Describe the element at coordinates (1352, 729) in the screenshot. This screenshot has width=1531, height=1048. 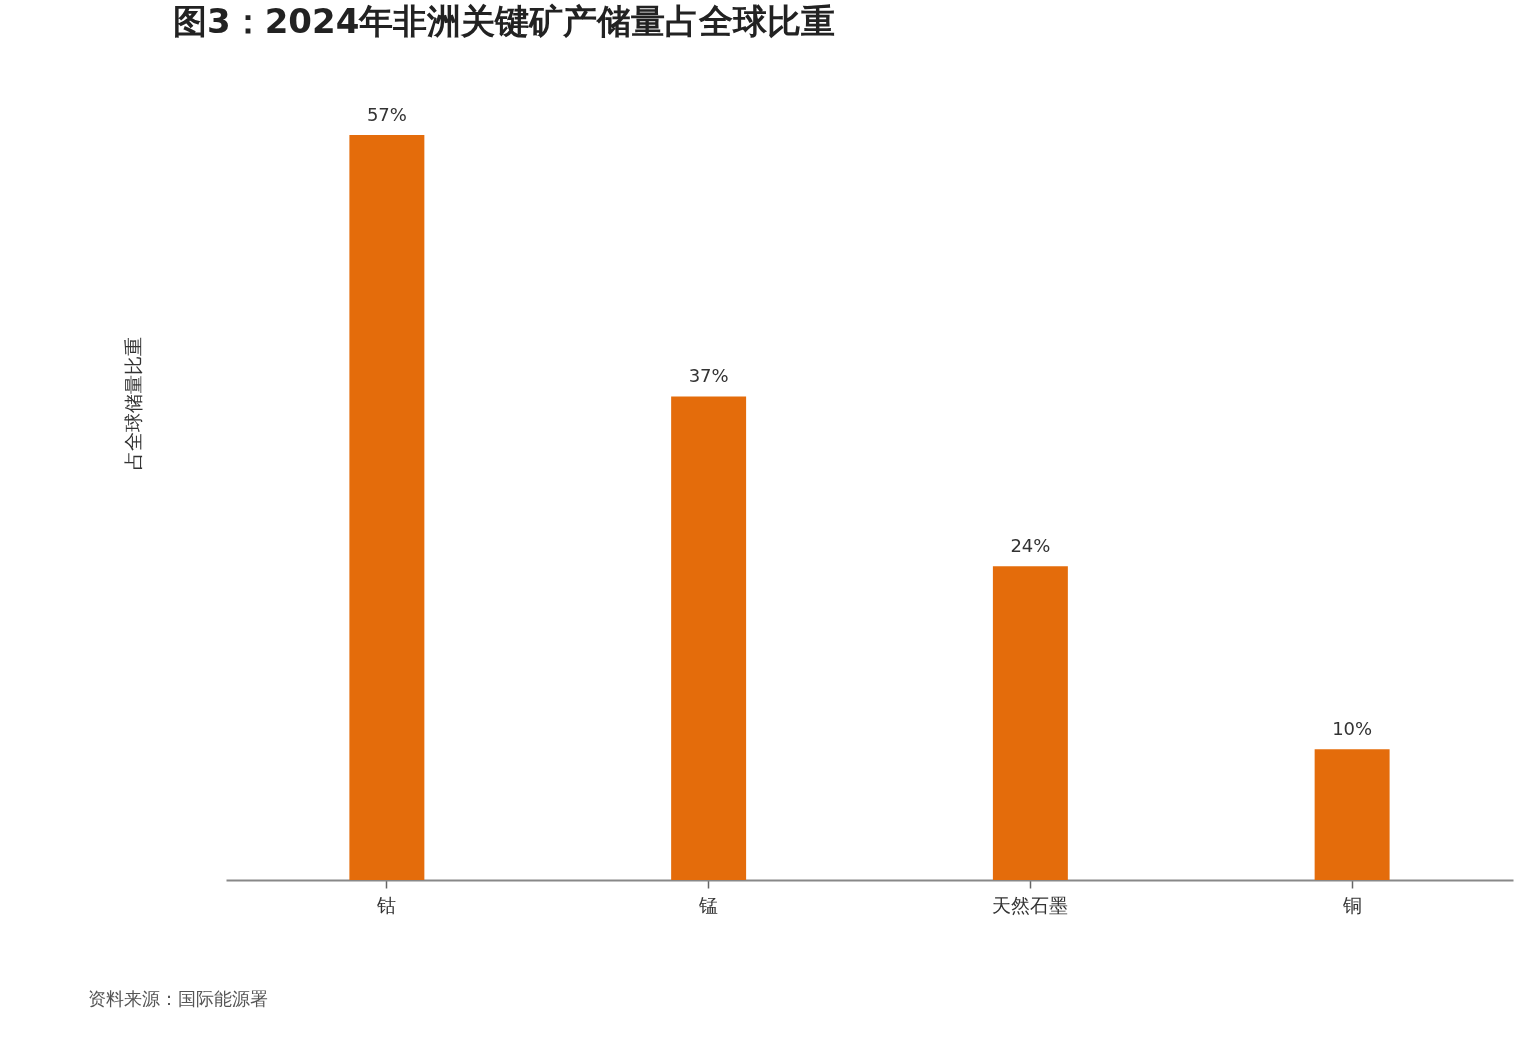
I see `data-label: 10%` at that location.